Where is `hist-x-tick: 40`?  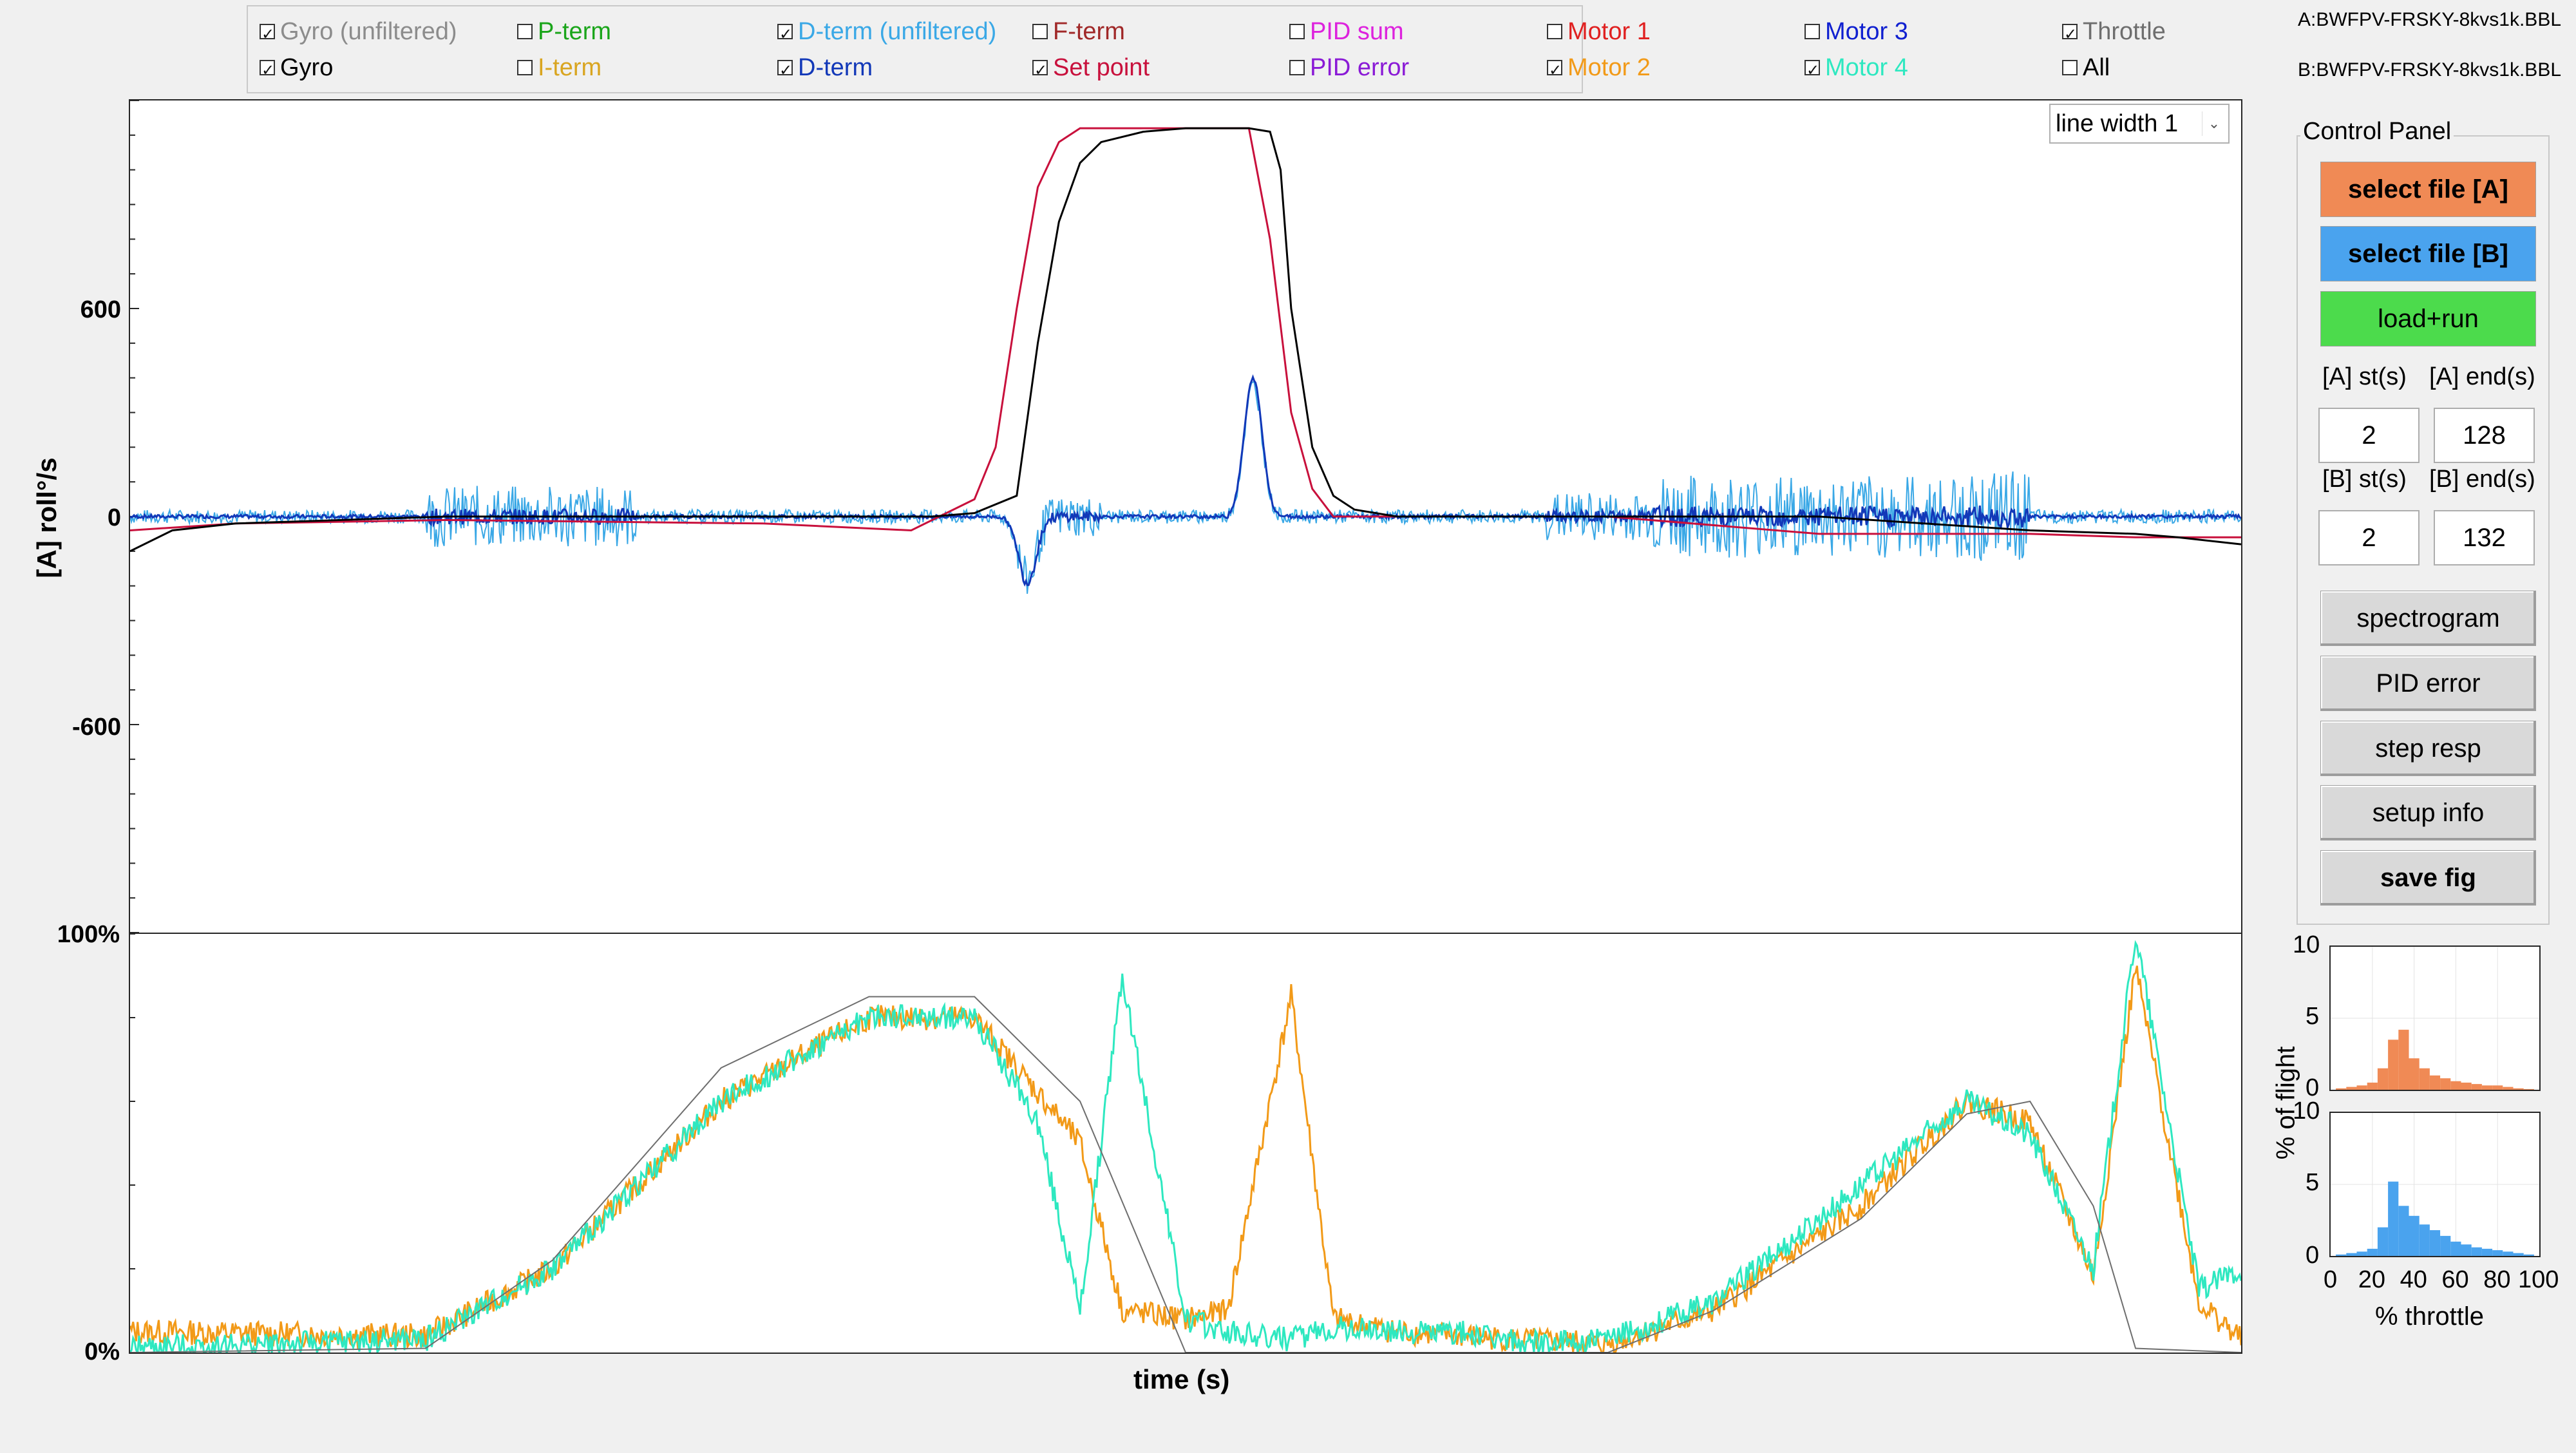 hist-x-tick: 40 is located at coordinates (2413, 1279).